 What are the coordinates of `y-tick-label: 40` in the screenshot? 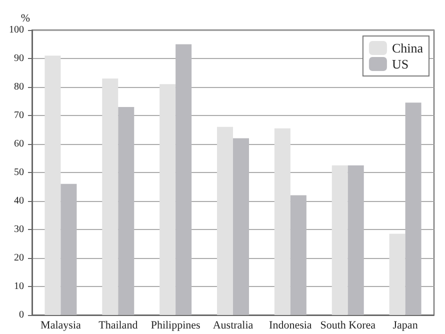 It's located at (19, 201).